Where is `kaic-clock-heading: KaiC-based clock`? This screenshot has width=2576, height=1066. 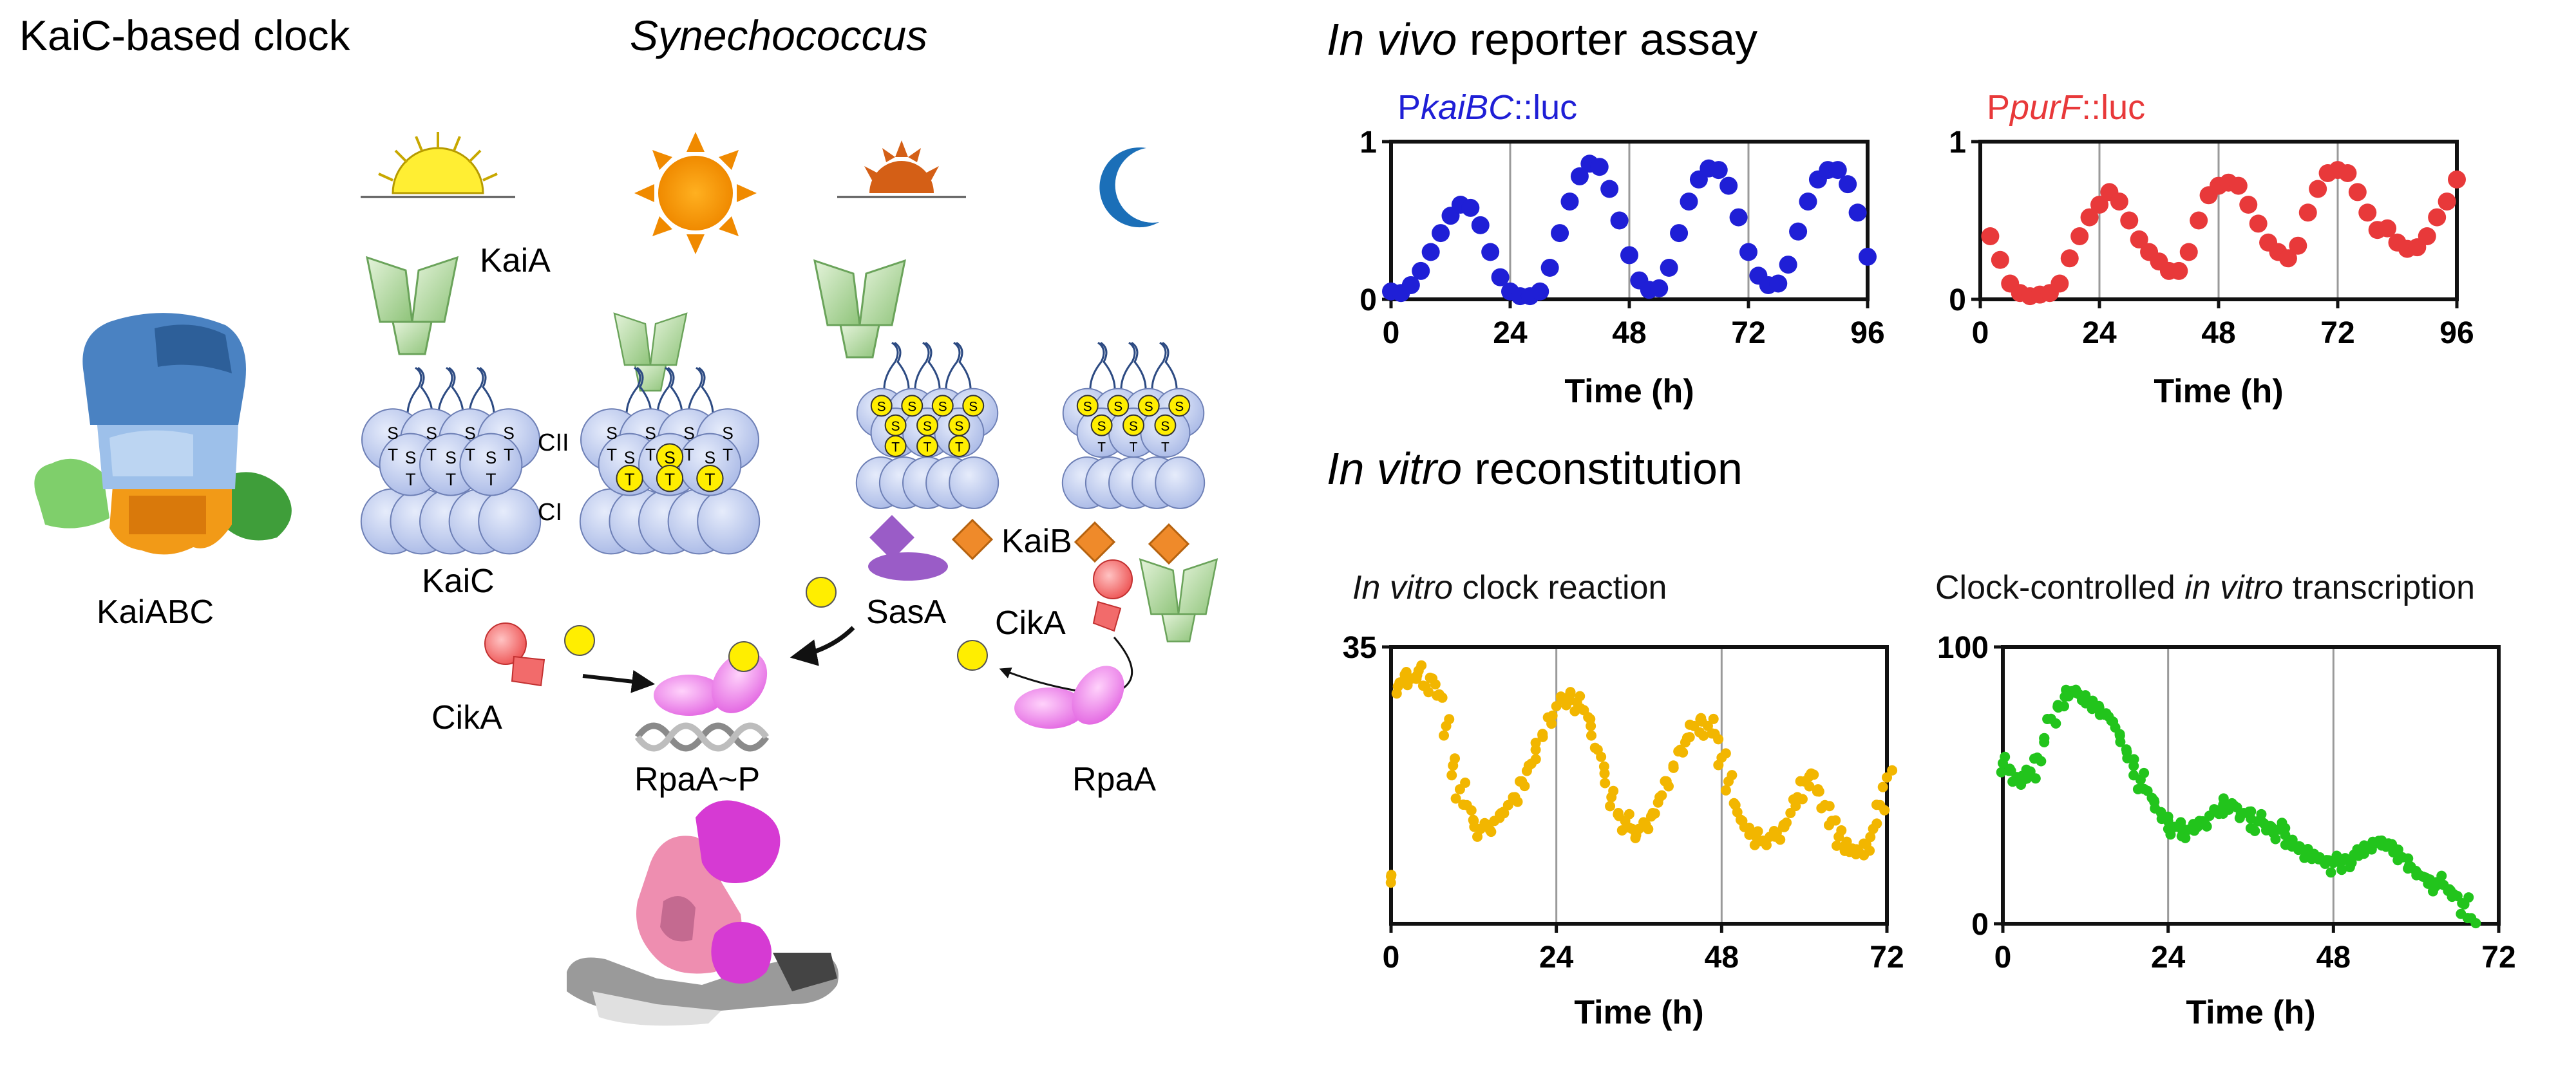 kaic-clock-heading: KaiC-based clock is located at coordinates (185, 35).